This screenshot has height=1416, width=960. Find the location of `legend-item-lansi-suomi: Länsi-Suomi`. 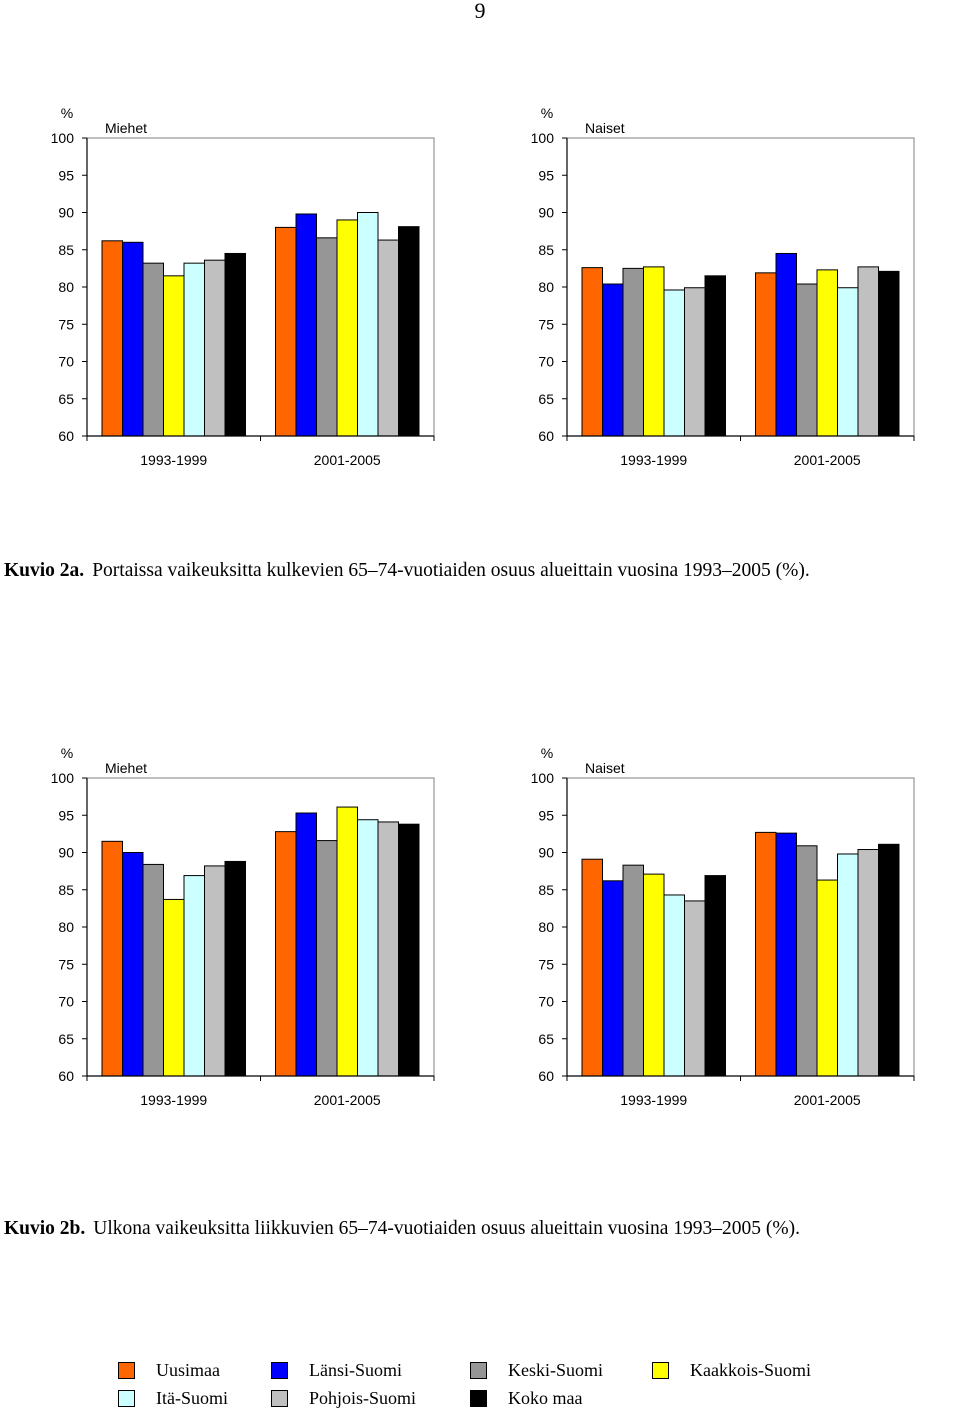

legend-item-lansi-suomi: Länsi-Suomi is located at coordinates (336, 1370).